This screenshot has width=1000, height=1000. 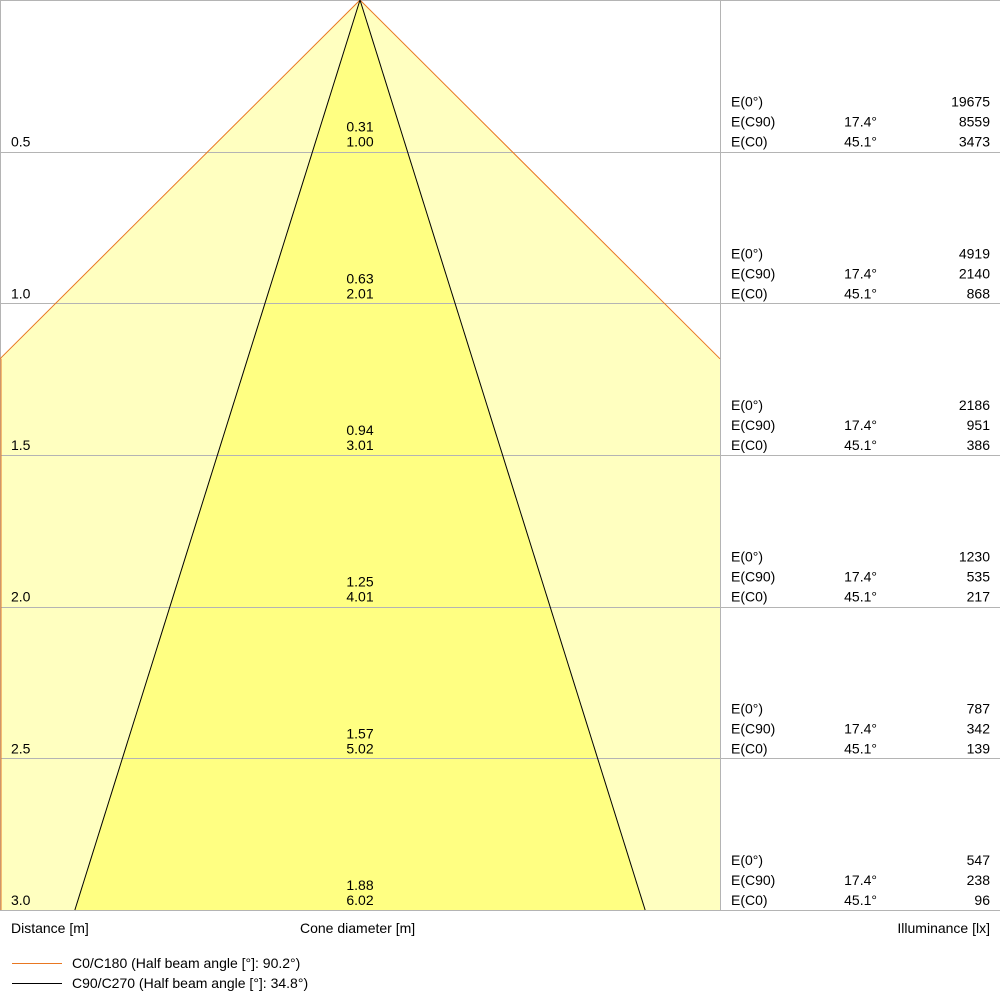 What do you see at coordinates (979, 577) in the screenshot?
I see `ec90-value: 535` at bounding box center [979, 577].